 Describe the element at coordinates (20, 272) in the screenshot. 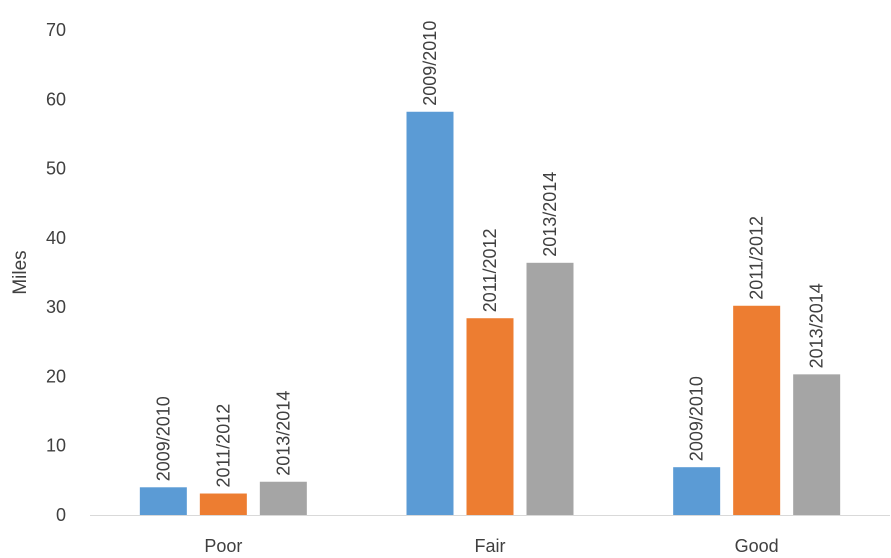

I see `y-axis-title: Miles` at that location.